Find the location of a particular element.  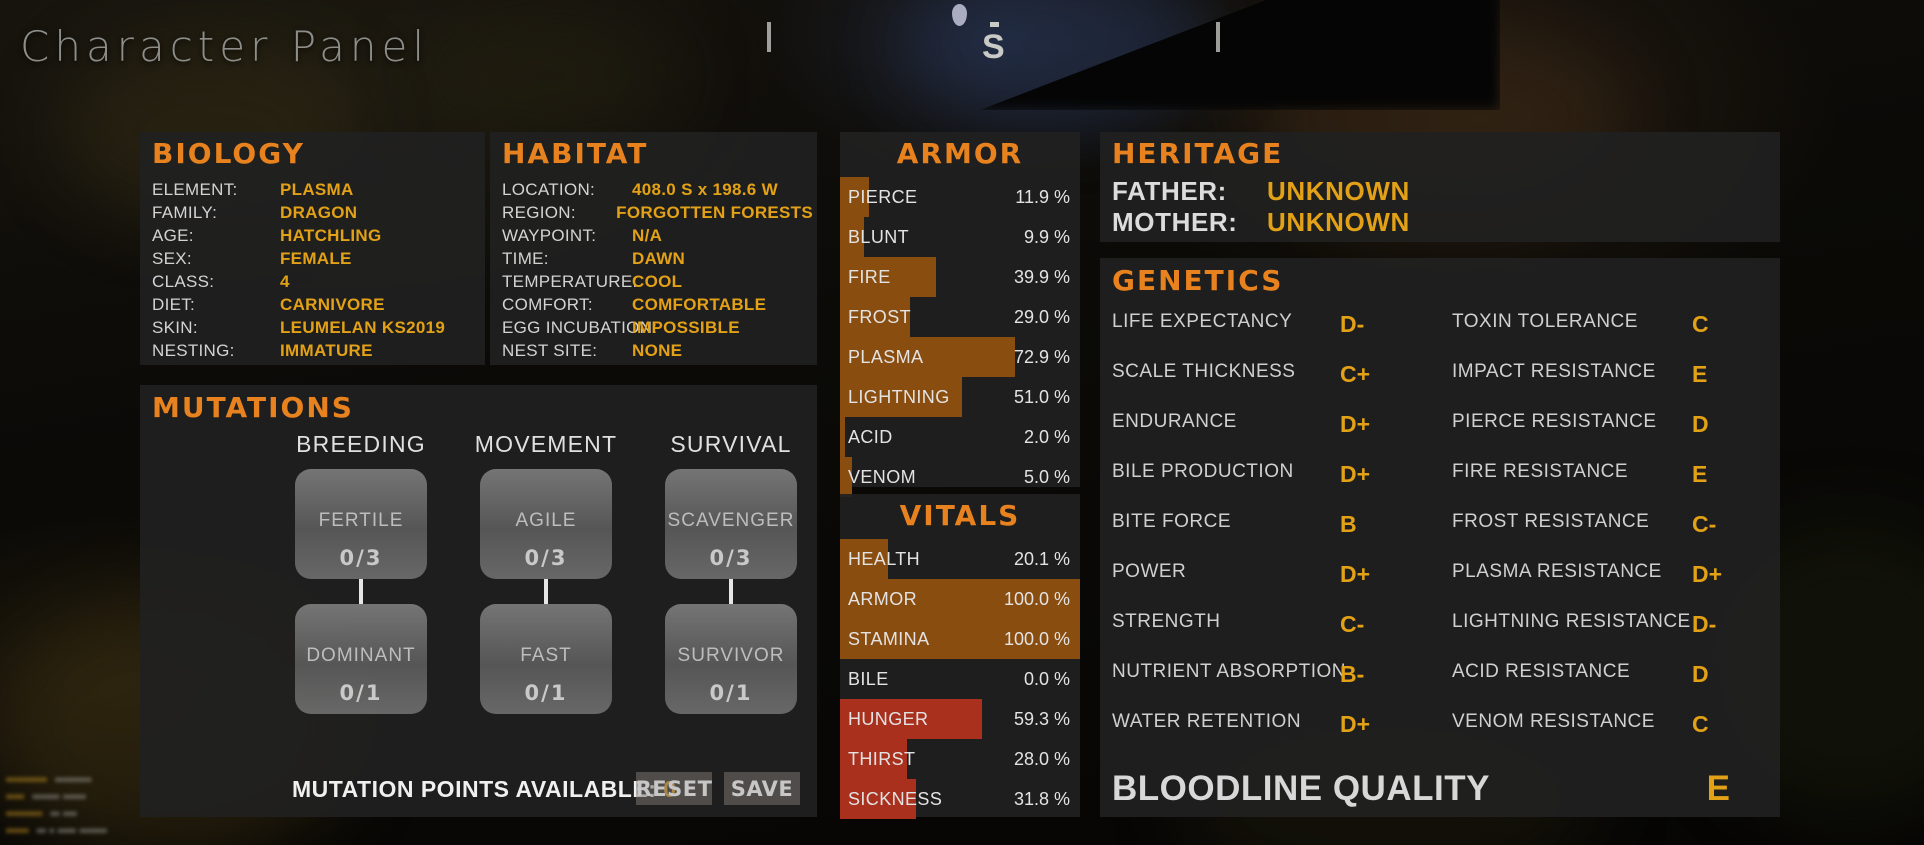

gene-left-name: STRENGTH is located at coordinates (1166, 621).